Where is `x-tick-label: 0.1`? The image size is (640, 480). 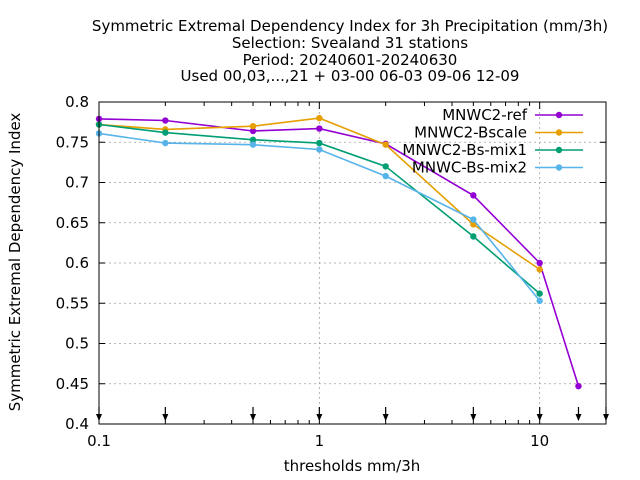
x-tick-label: 0.1 is located at coordinates (99, 441).